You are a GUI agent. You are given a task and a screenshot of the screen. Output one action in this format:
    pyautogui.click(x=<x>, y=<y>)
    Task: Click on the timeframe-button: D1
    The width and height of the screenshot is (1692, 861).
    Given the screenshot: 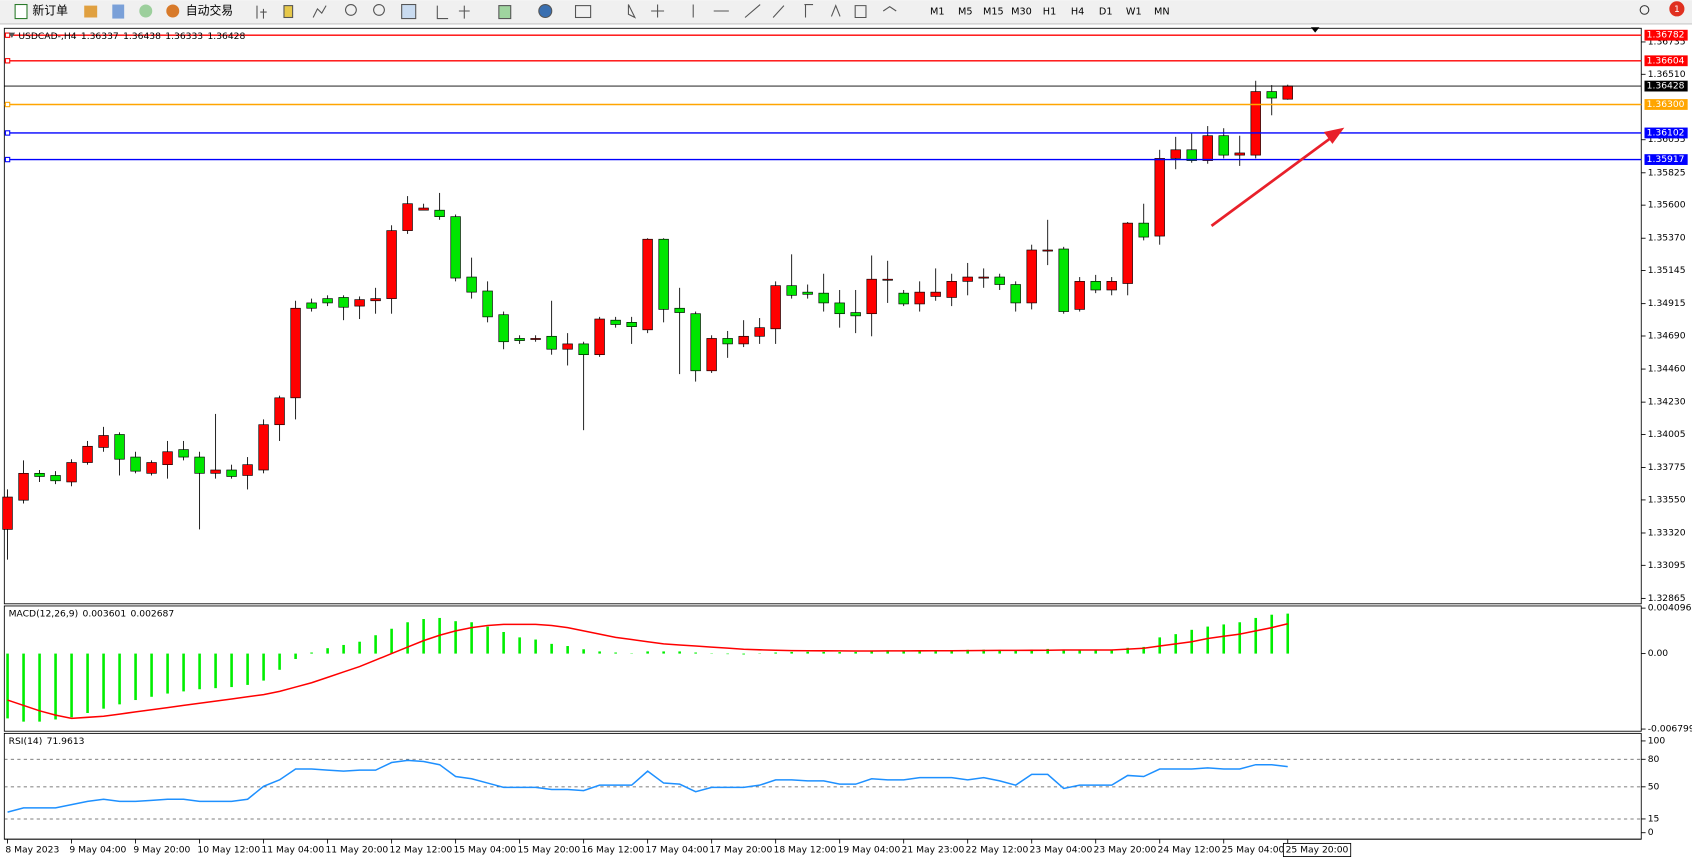 What is the action you would take?
    pyautogui.click(x=1106, y=12)
    